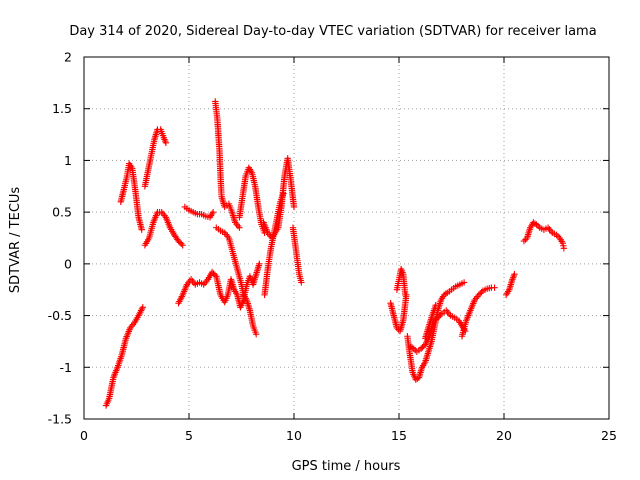  I want to click on x-tick-label: 0, so click(84, 435).